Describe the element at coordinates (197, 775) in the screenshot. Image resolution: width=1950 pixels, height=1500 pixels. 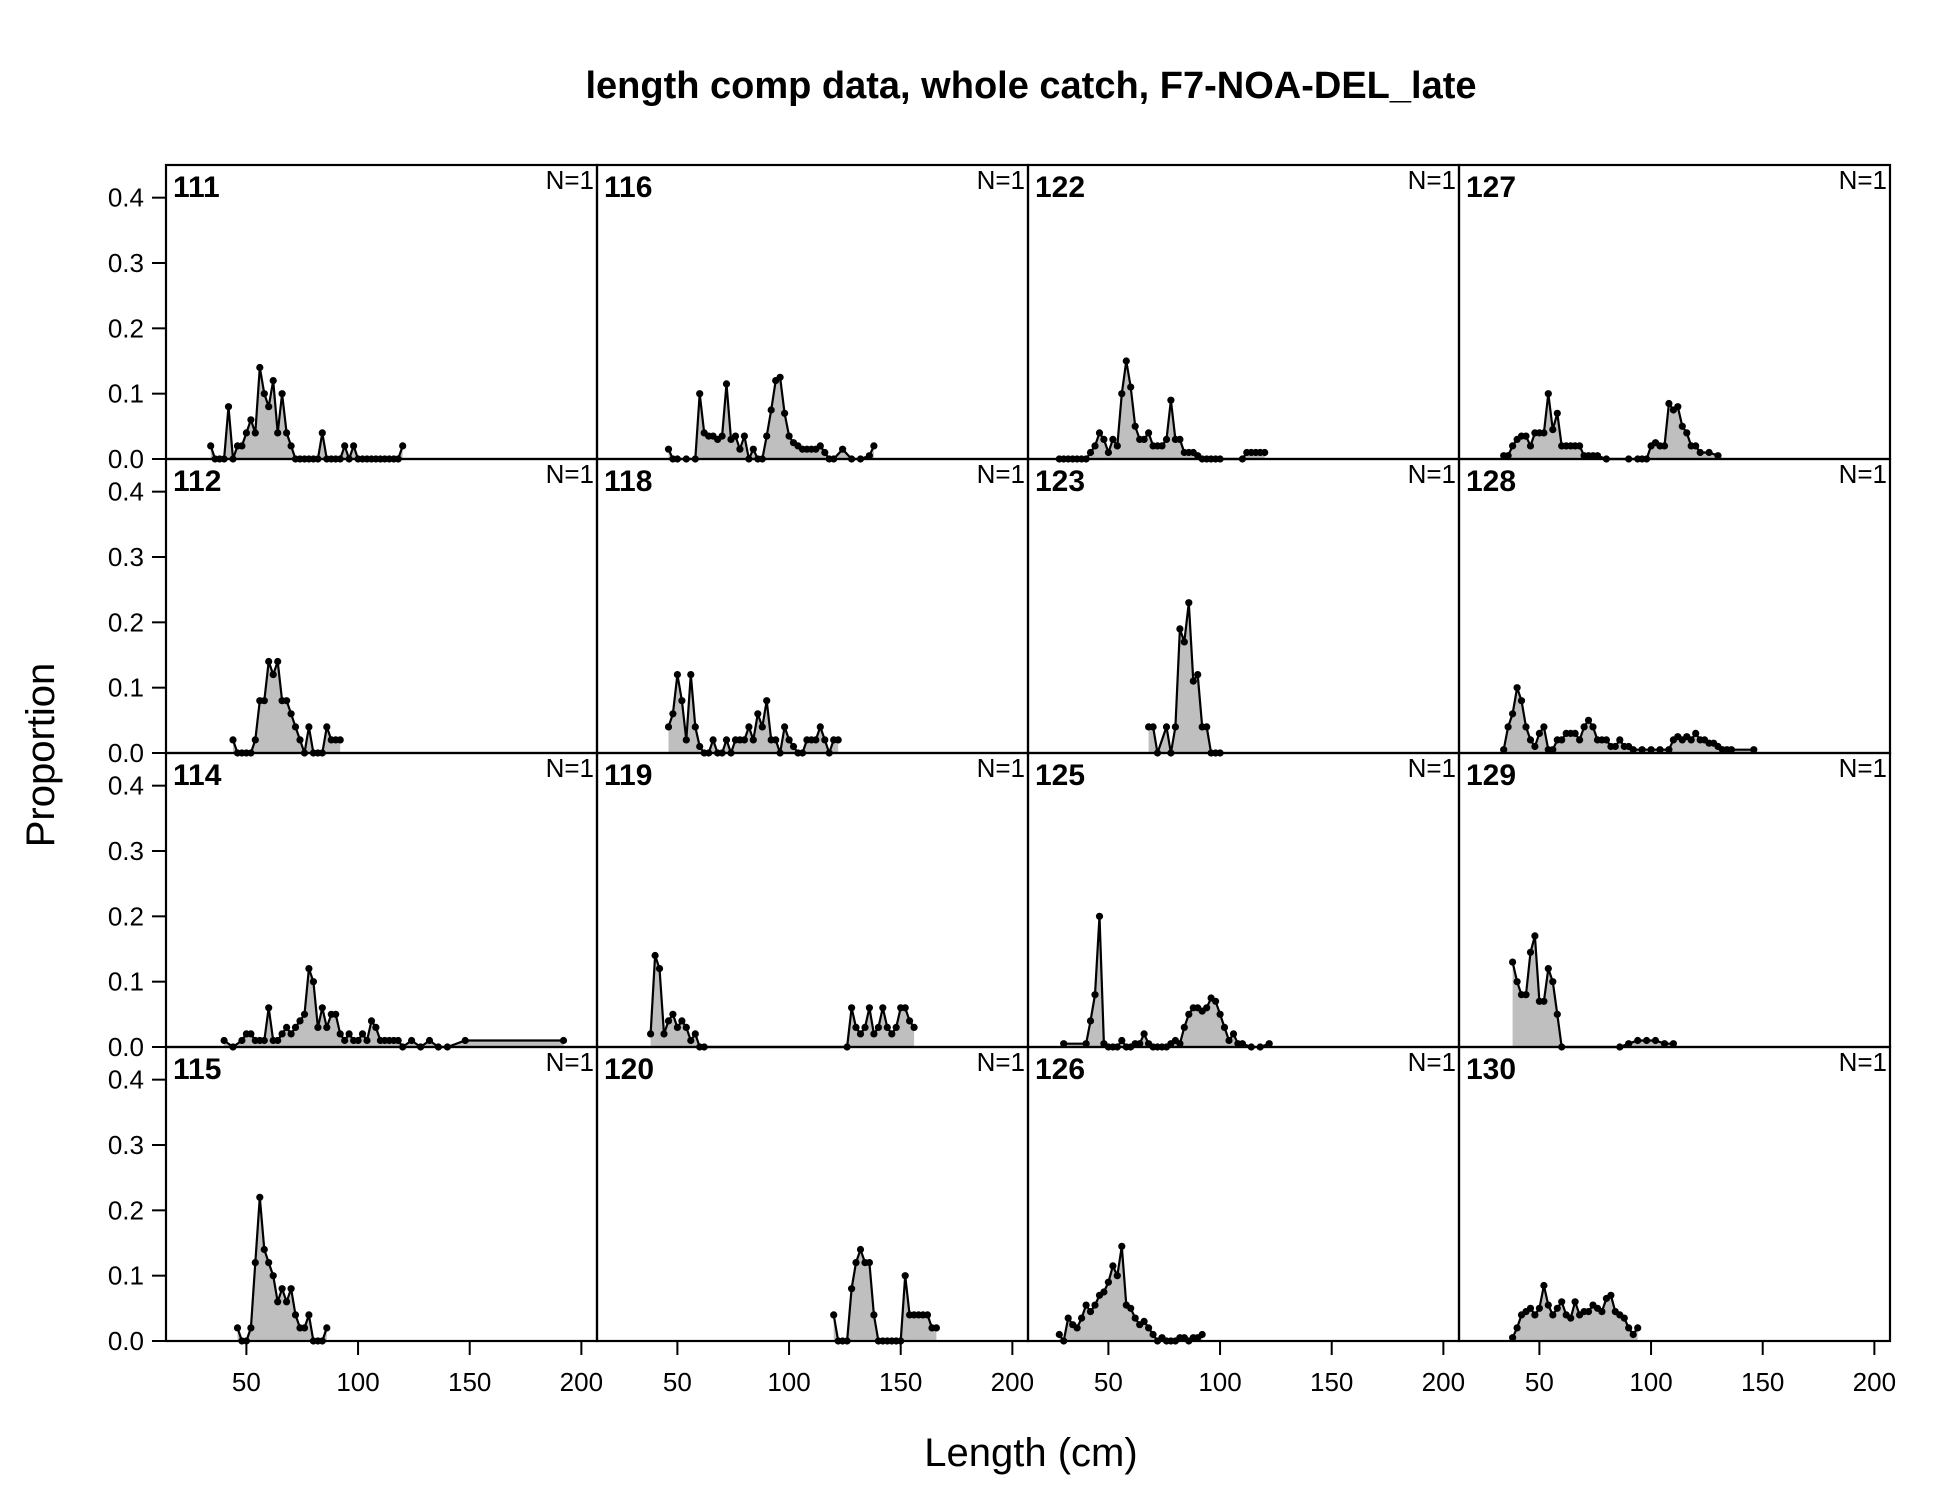
I see `panel-label: 114` at that location.